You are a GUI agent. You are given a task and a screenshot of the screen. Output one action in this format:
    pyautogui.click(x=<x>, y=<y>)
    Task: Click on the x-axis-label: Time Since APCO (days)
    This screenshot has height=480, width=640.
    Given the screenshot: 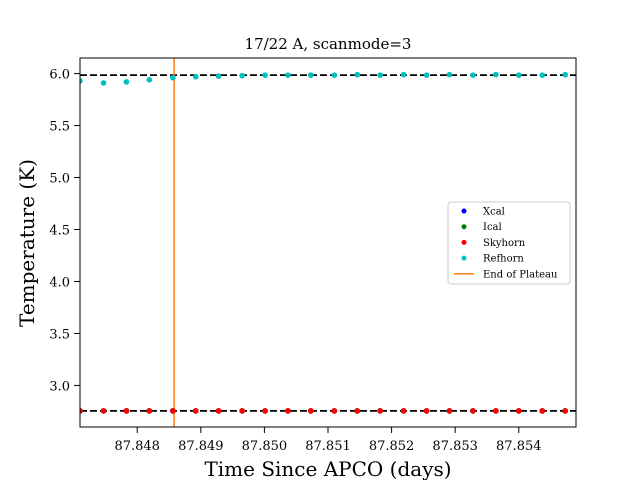 What is the action you would take?
    pyautogui.click(x=327, y=468)
    